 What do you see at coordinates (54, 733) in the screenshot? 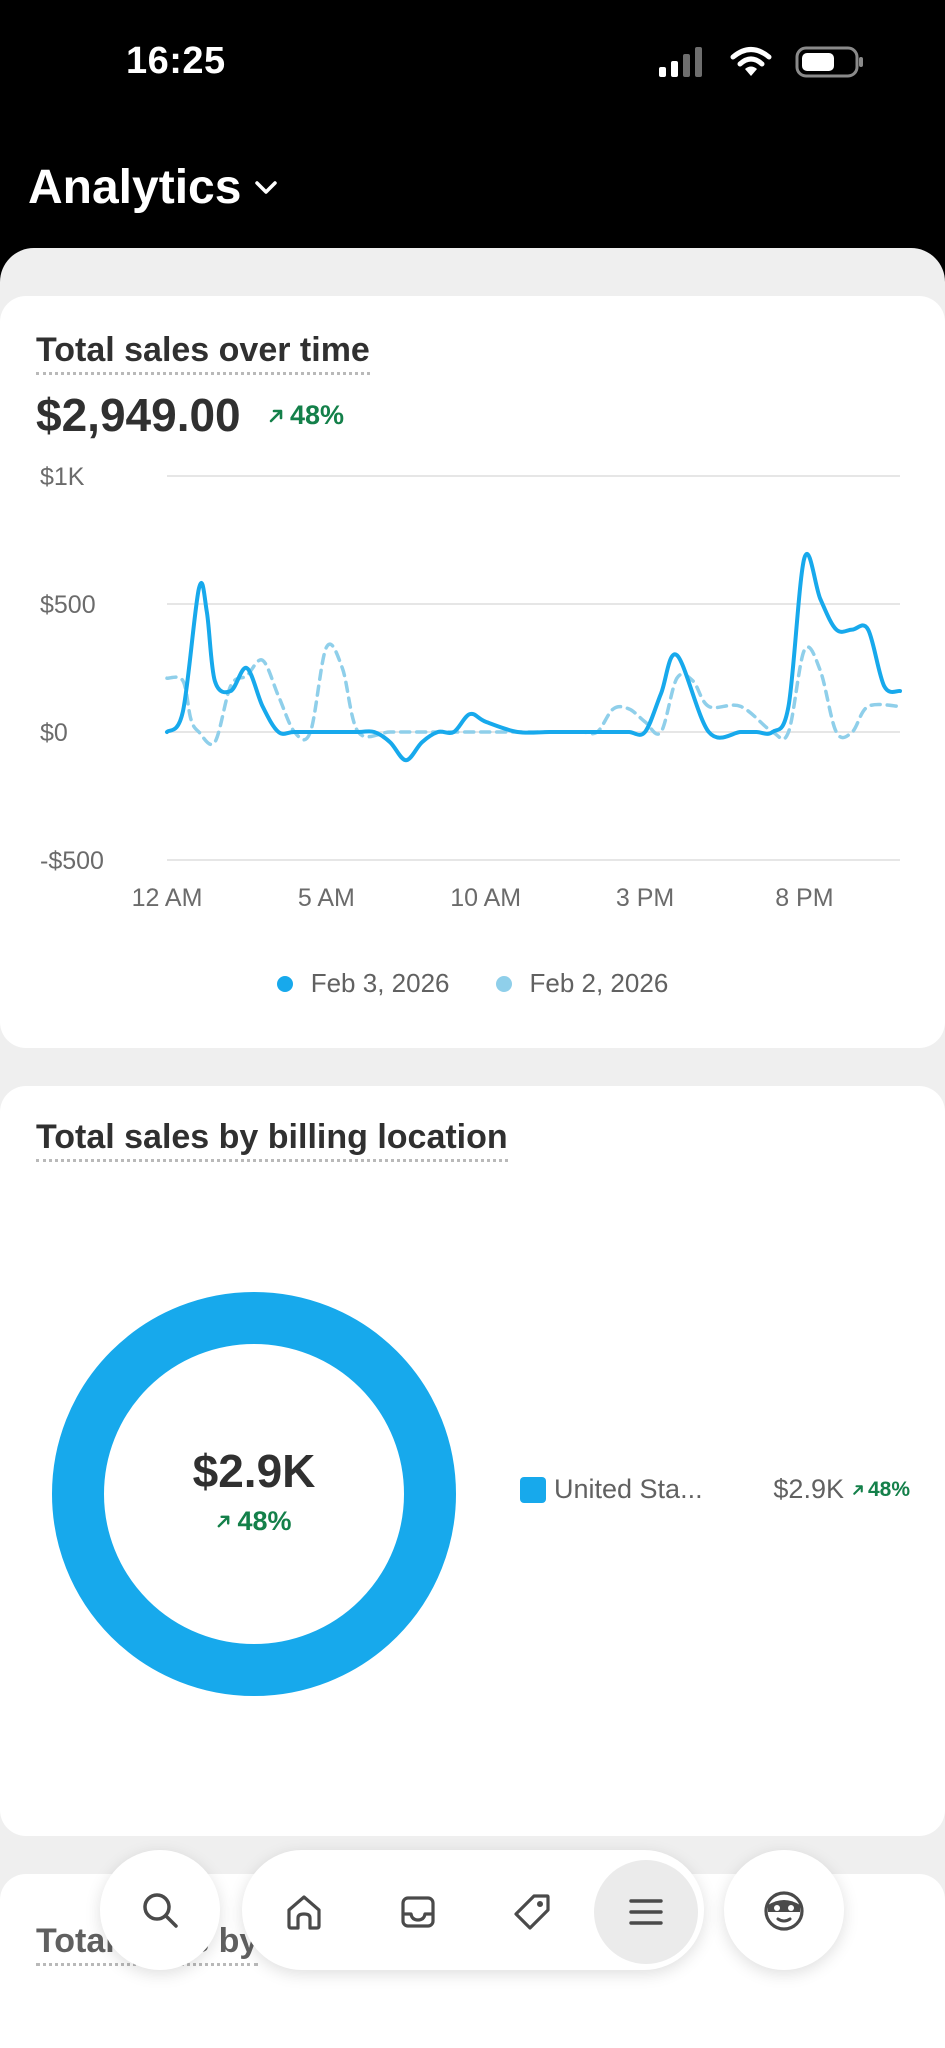
I see `y-tick-label: $0` at bounding box center [54, 733].